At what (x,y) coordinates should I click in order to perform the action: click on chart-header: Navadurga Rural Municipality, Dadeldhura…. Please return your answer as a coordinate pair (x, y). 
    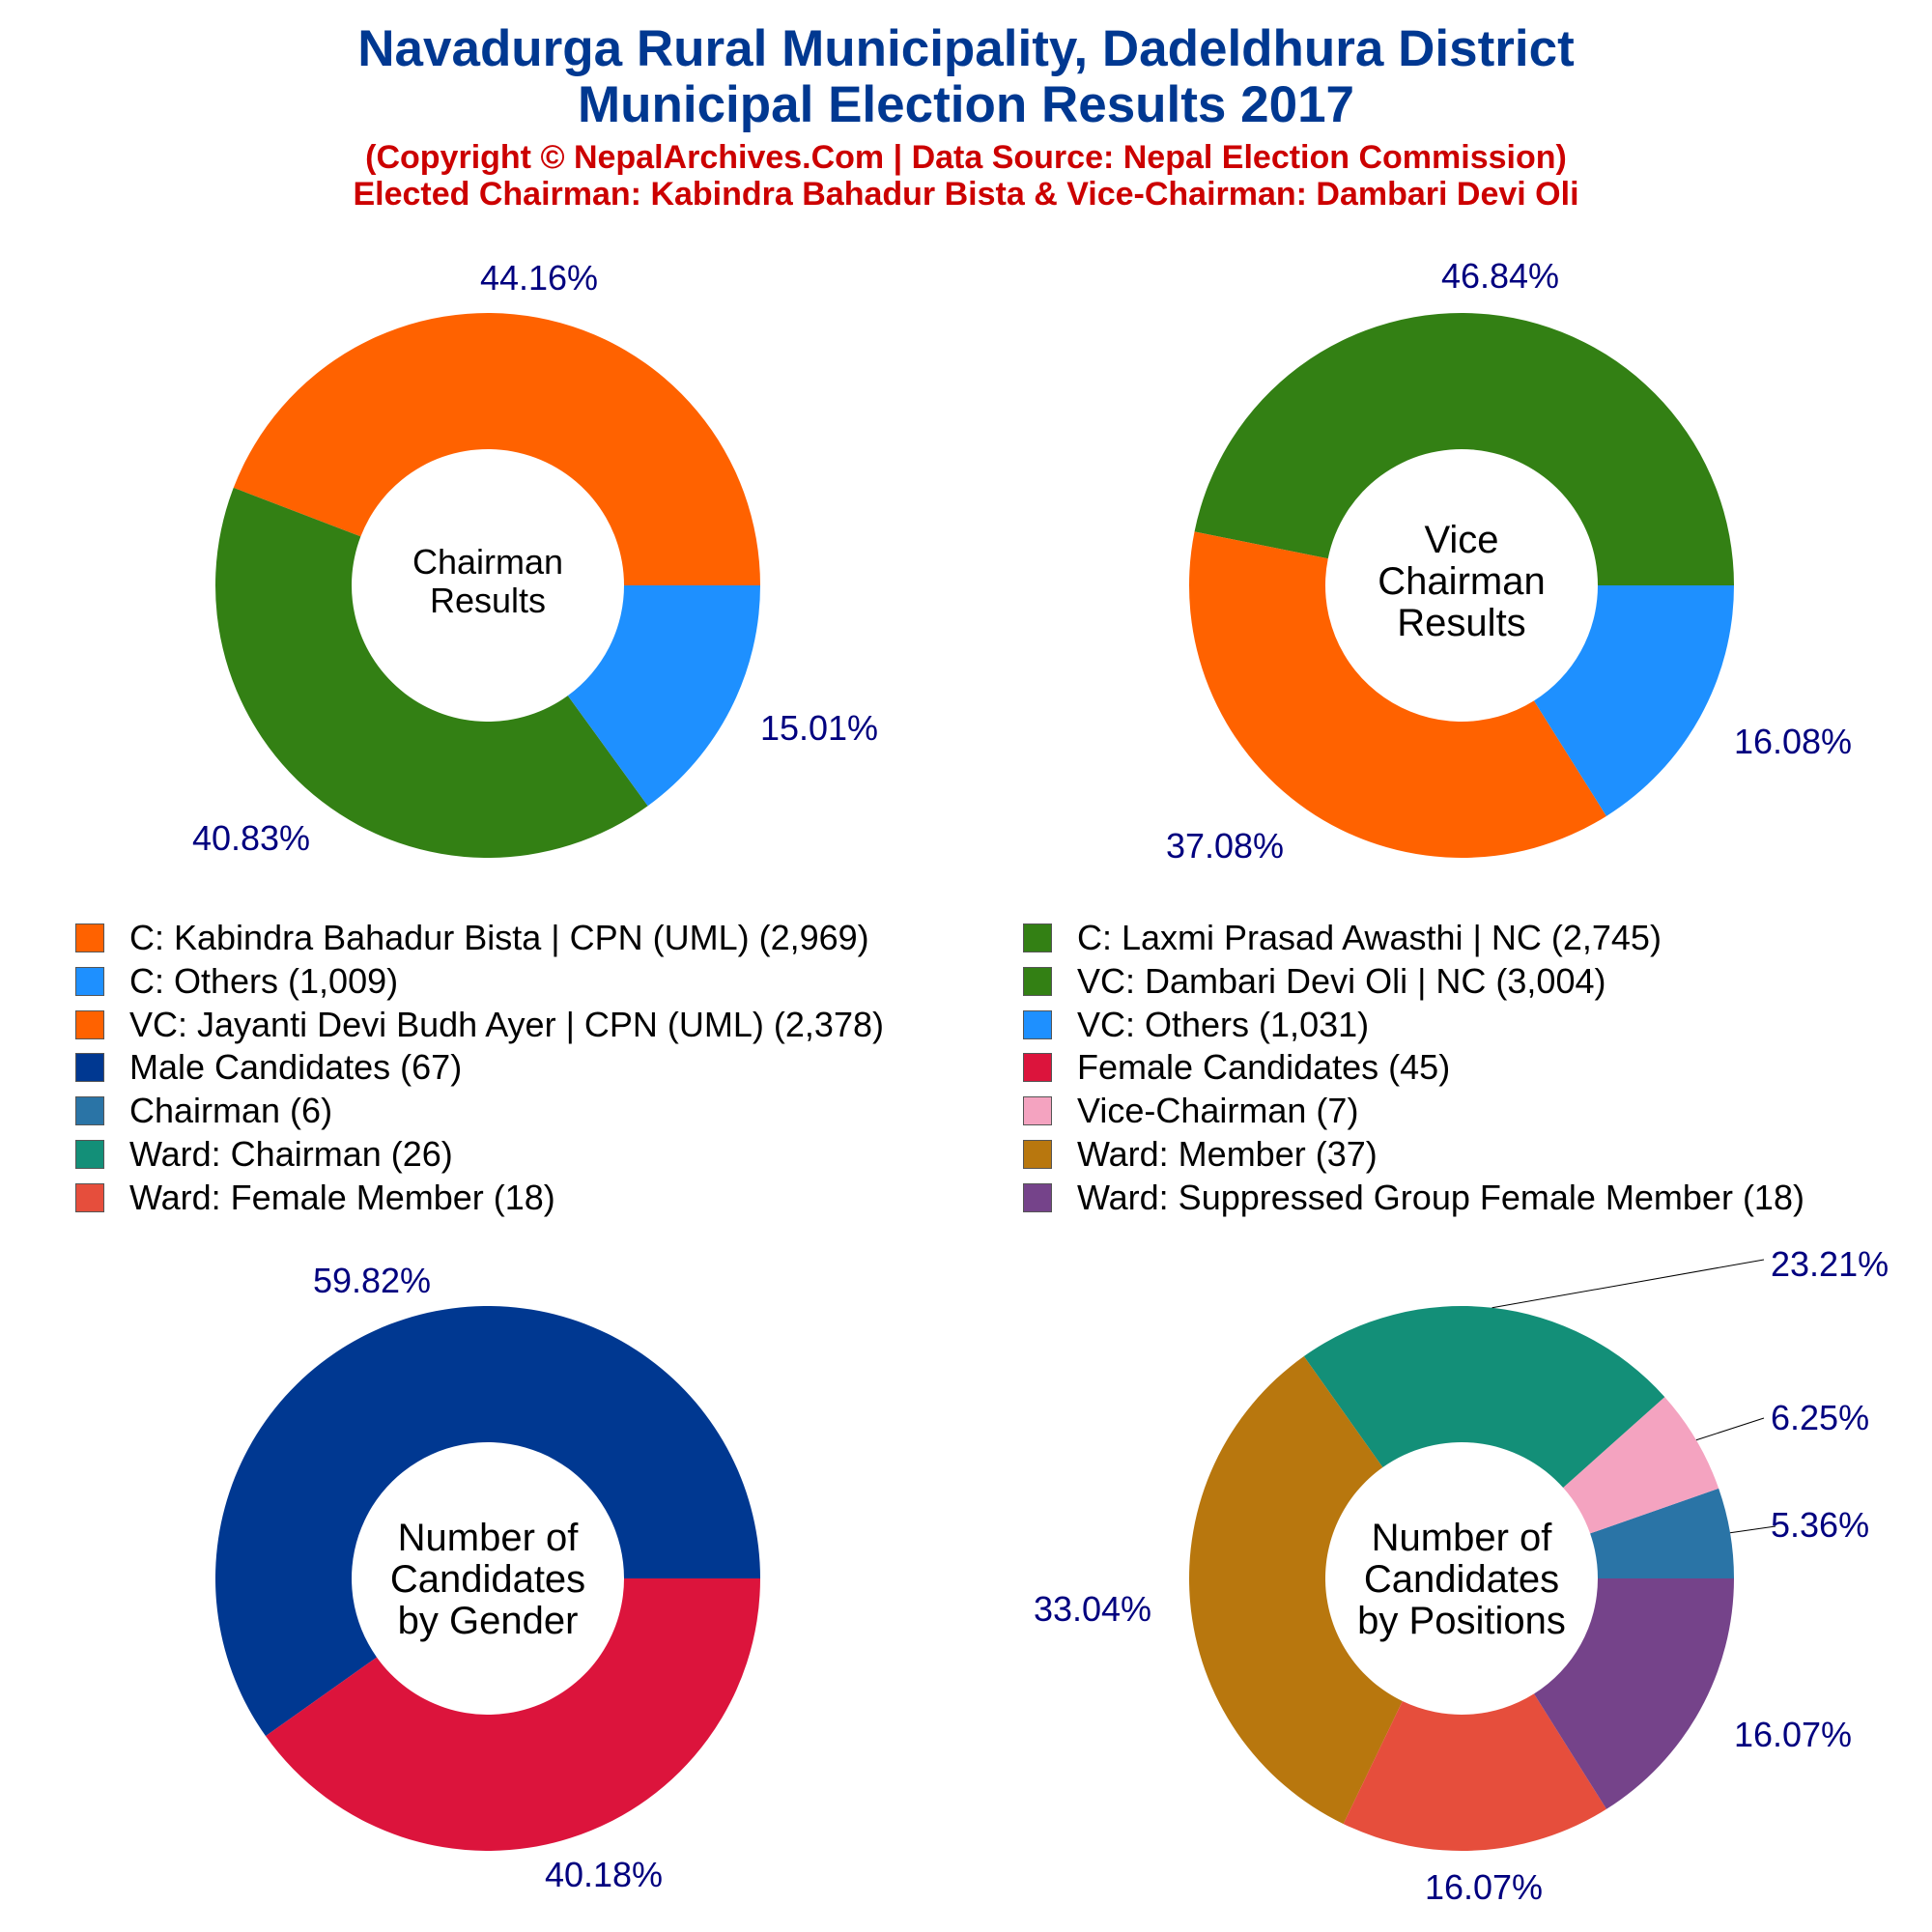
    Looking at the image, I should click on (966, 117).